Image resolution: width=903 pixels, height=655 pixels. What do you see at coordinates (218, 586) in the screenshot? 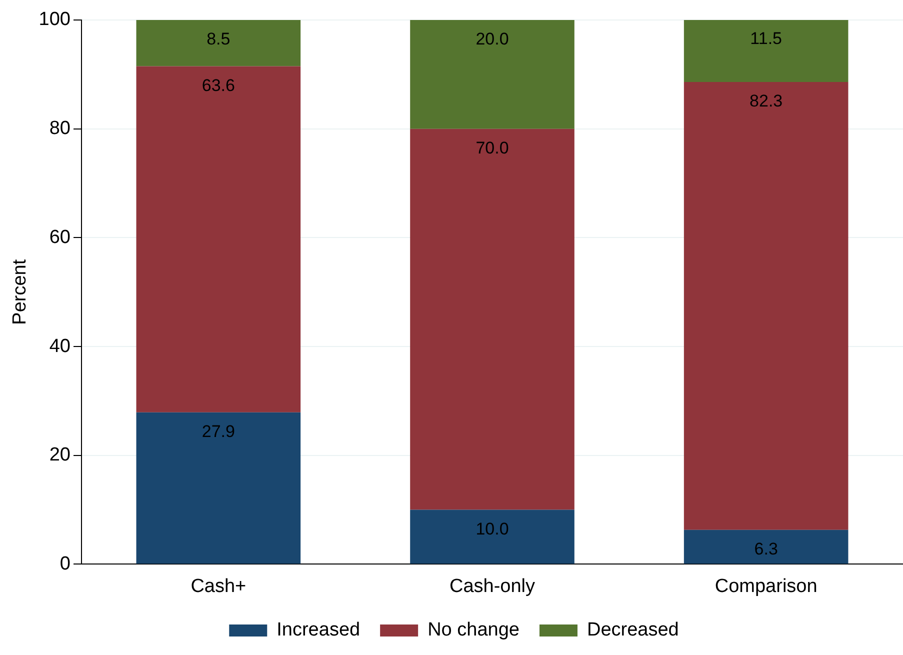
I see `x-tick-label: Cash+` at bounding box center [218, 586].